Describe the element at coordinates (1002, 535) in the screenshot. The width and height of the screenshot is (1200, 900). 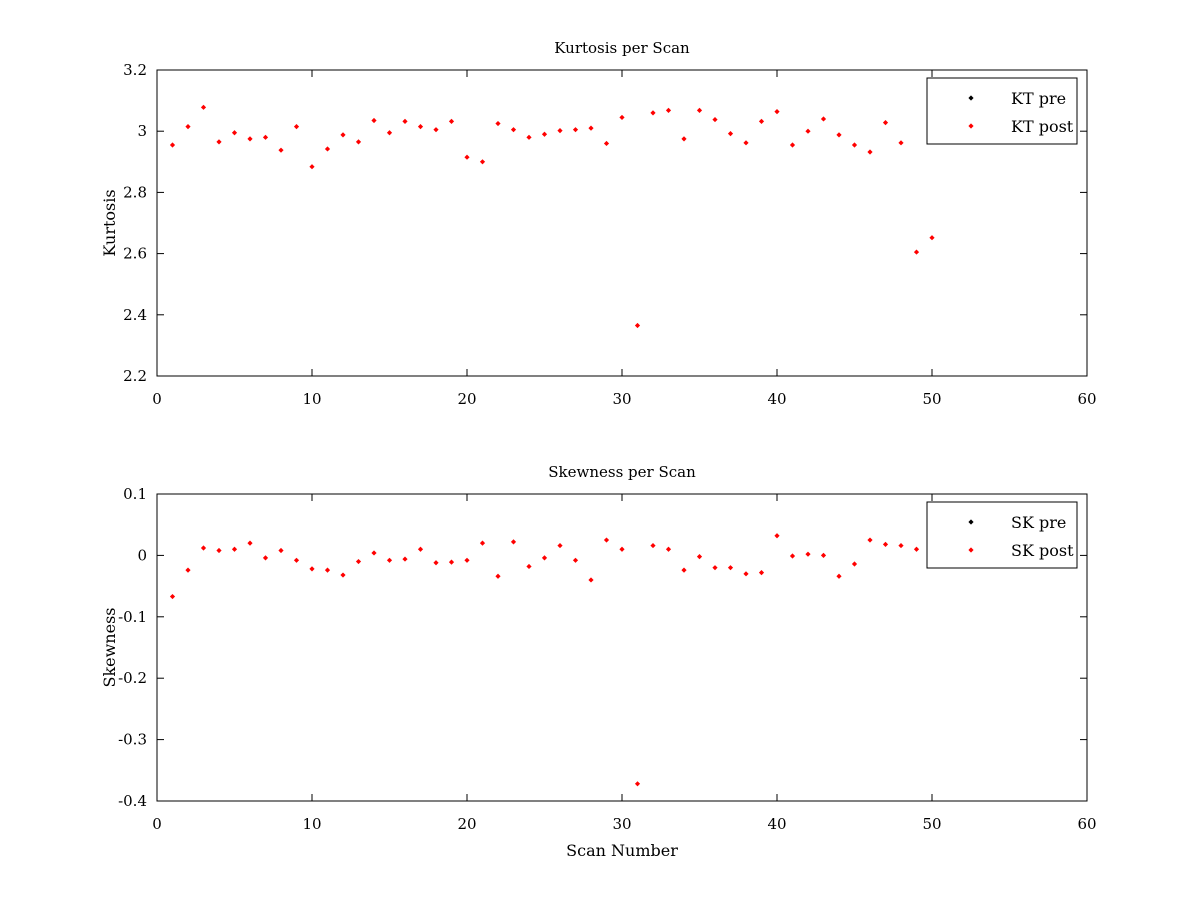
I see `legend: SK pre SK post` at that location.